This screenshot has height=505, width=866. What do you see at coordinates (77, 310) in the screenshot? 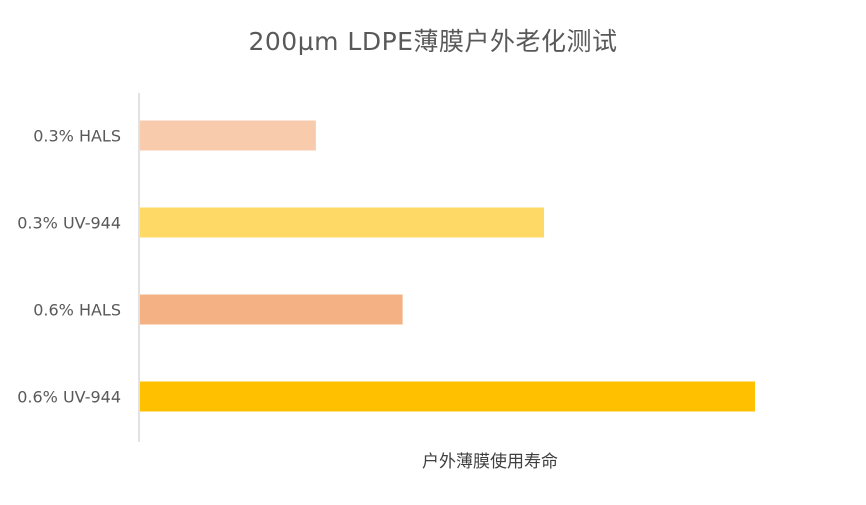
I see `category-label: 0.6% HALS` at bounding box center [77, 310].